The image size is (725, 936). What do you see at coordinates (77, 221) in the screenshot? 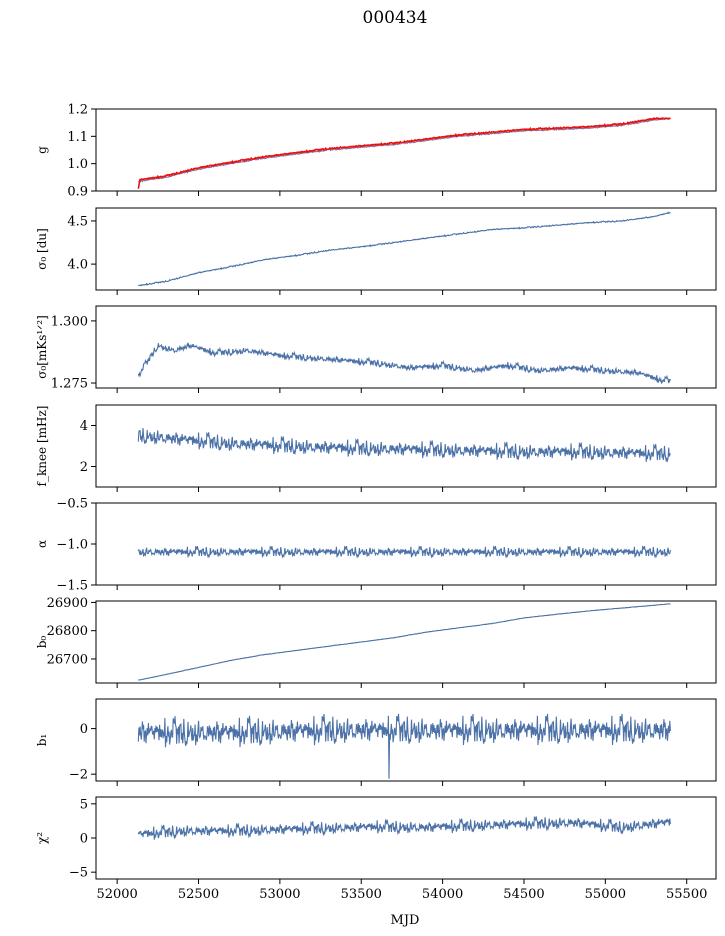
I see `y-tick-label: 4.5` at bounding box center [77, 221].